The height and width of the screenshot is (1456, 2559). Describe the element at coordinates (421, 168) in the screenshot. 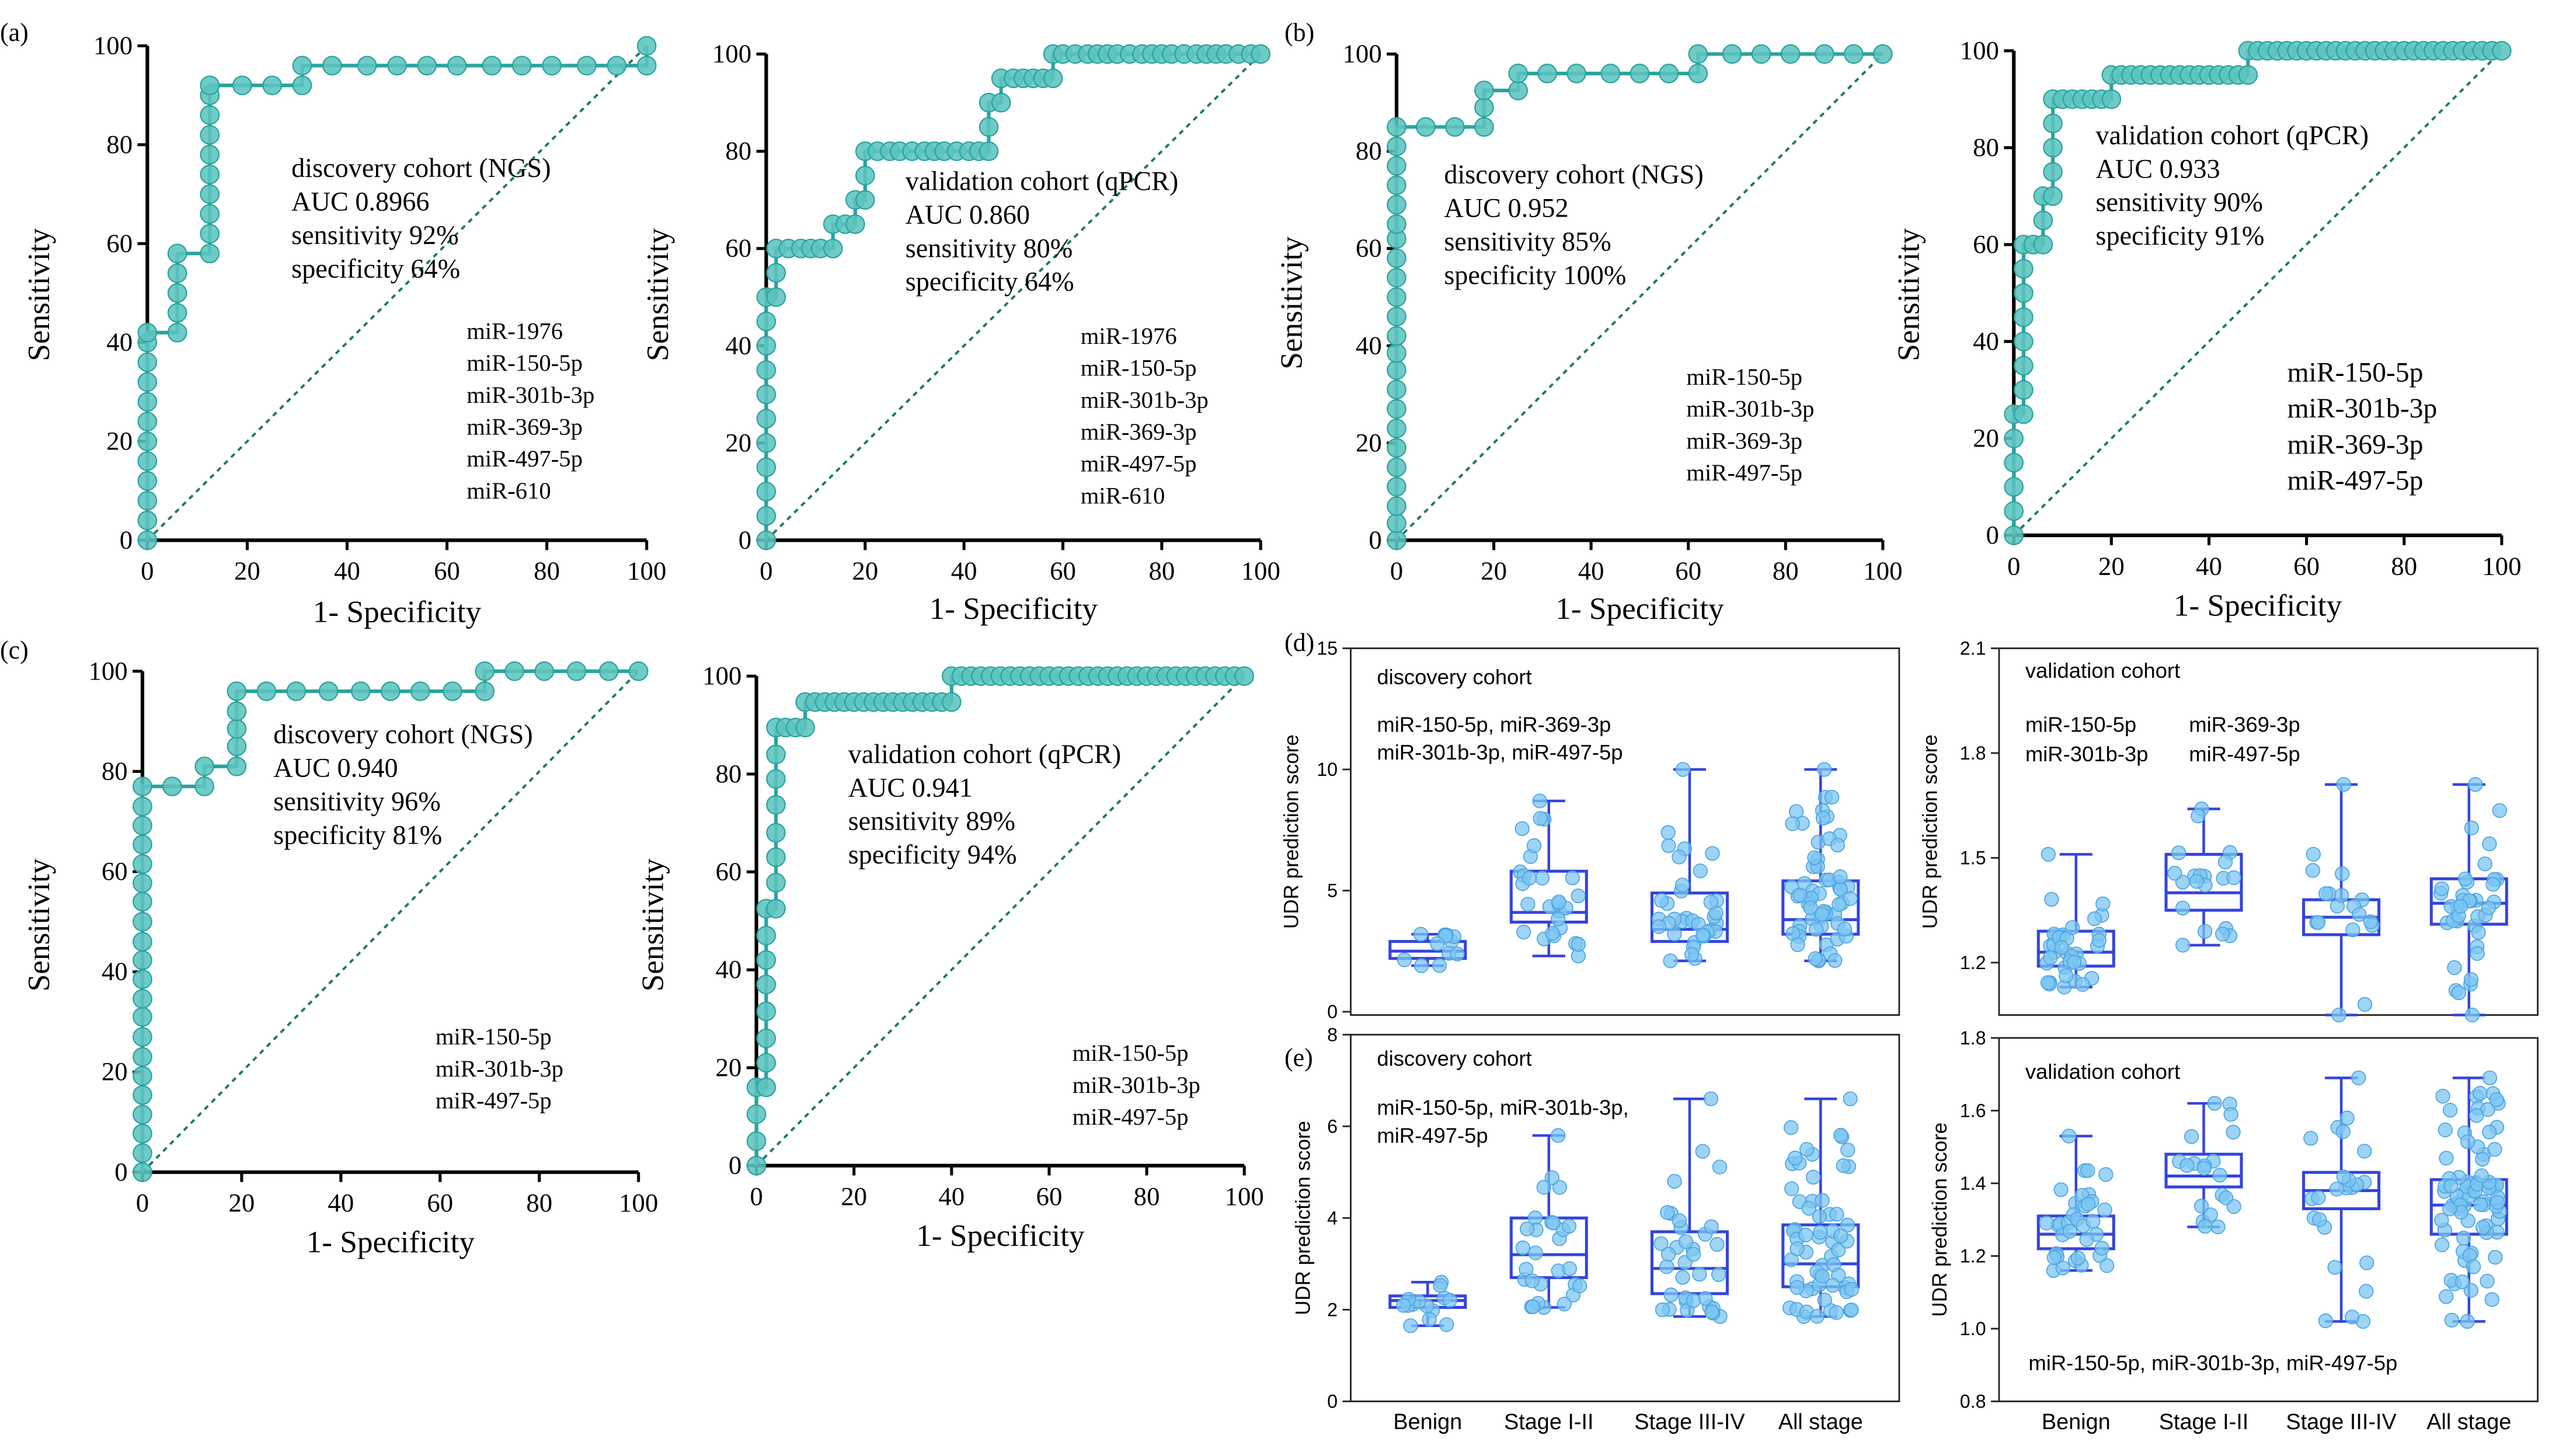

I see `roc-annotation-line: discovery cohort (NGS)` at that location.